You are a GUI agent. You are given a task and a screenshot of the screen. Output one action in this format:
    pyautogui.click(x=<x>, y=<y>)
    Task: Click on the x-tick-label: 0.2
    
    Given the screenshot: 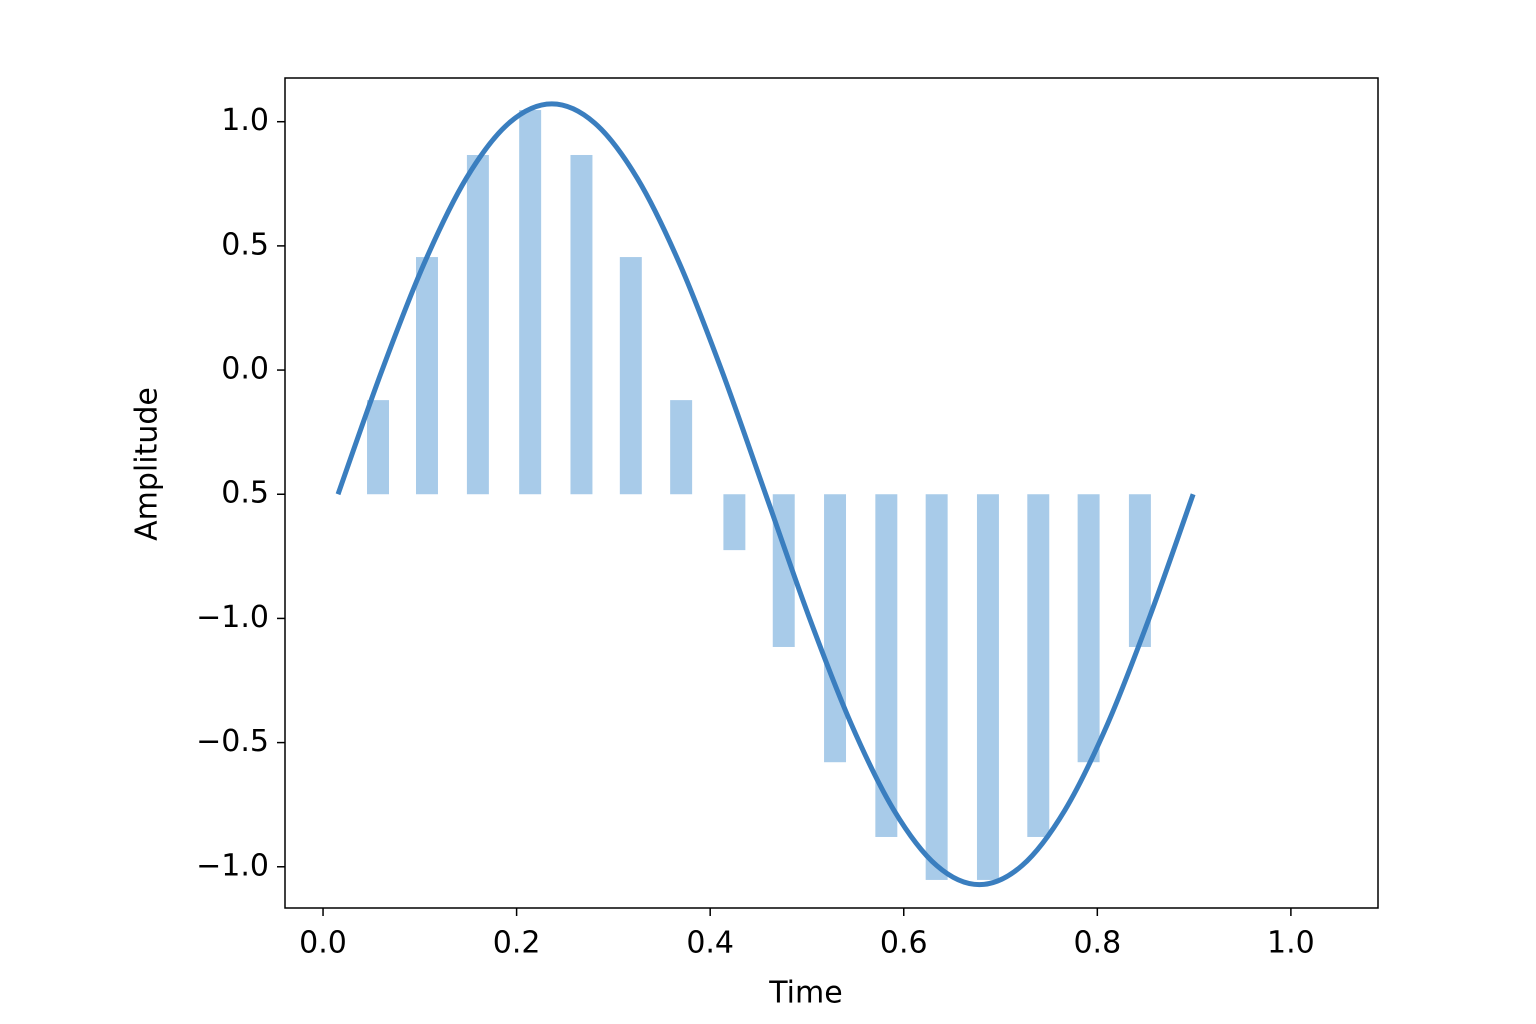 What is the action you would take?
    pyautogui.click(x=517, y=943)
    